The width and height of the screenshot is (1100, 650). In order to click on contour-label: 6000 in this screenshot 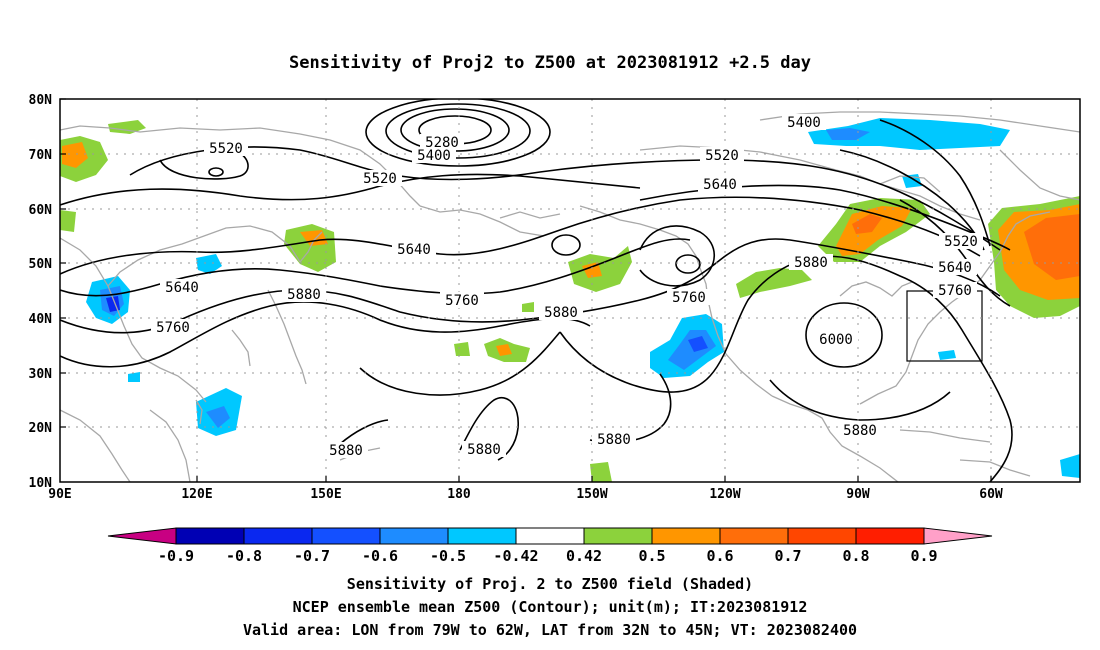, I will do `click(836, 340)`.